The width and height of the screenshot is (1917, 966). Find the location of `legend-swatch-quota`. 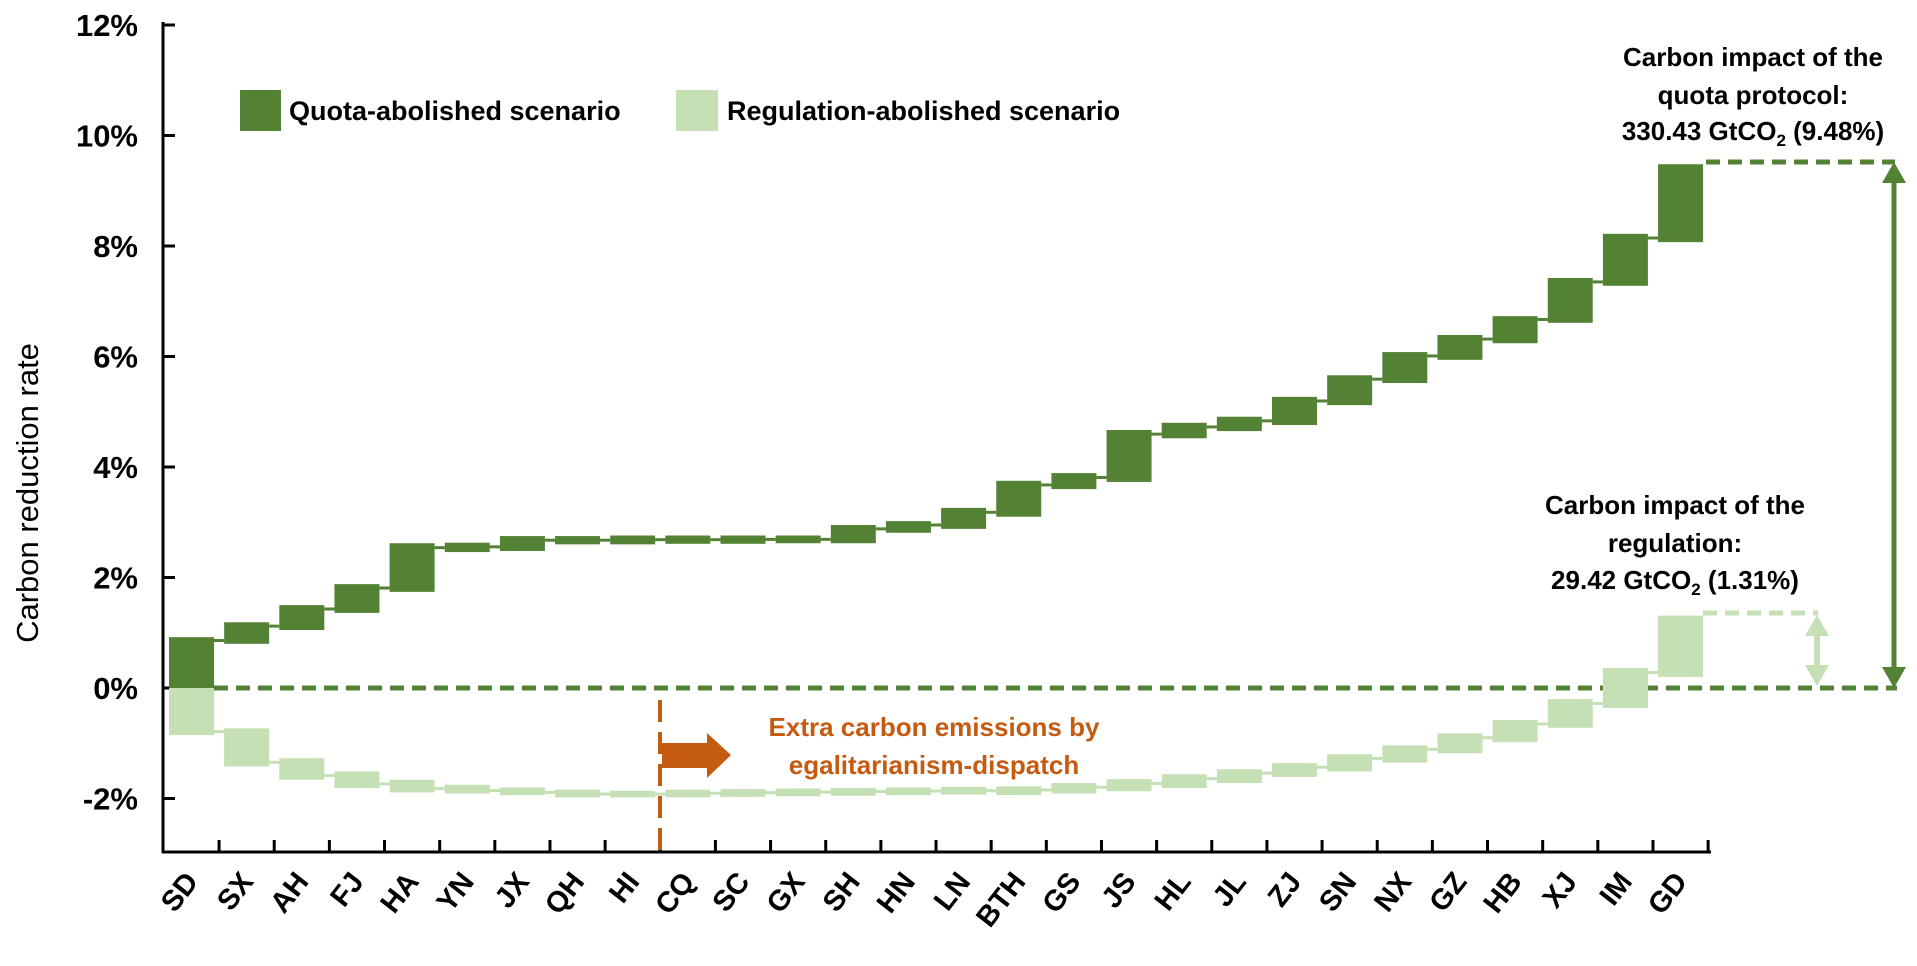

legend-swatch-quota is located at coordinates (260, 110).